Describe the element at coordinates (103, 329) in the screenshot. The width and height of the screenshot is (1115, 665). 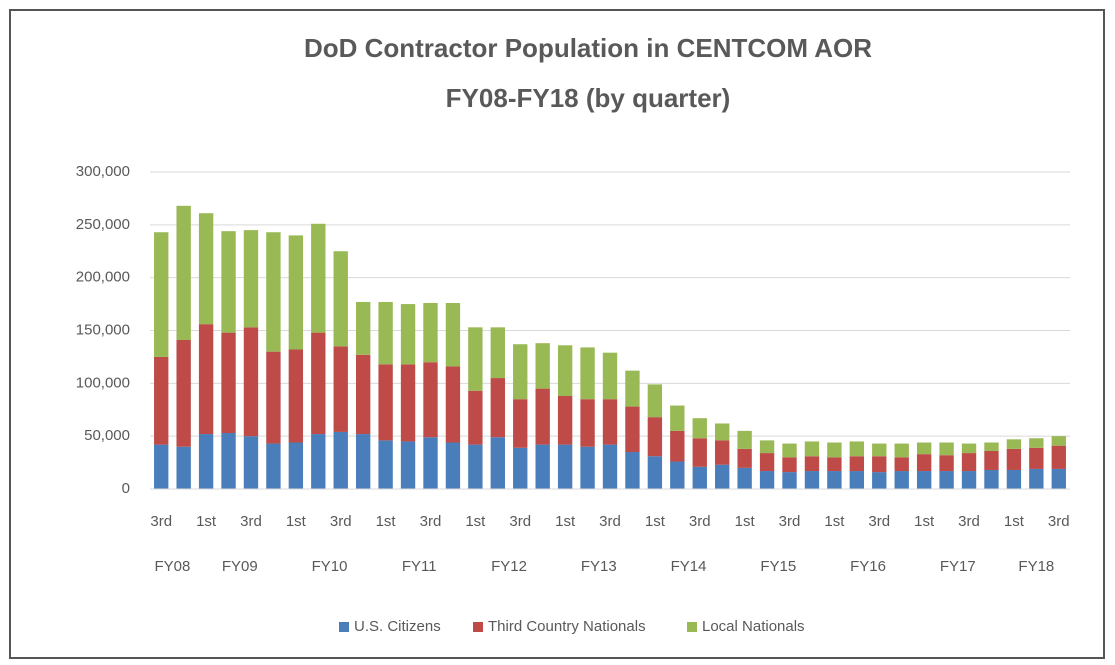
I see `y-tick-label: 150,000` at that location.